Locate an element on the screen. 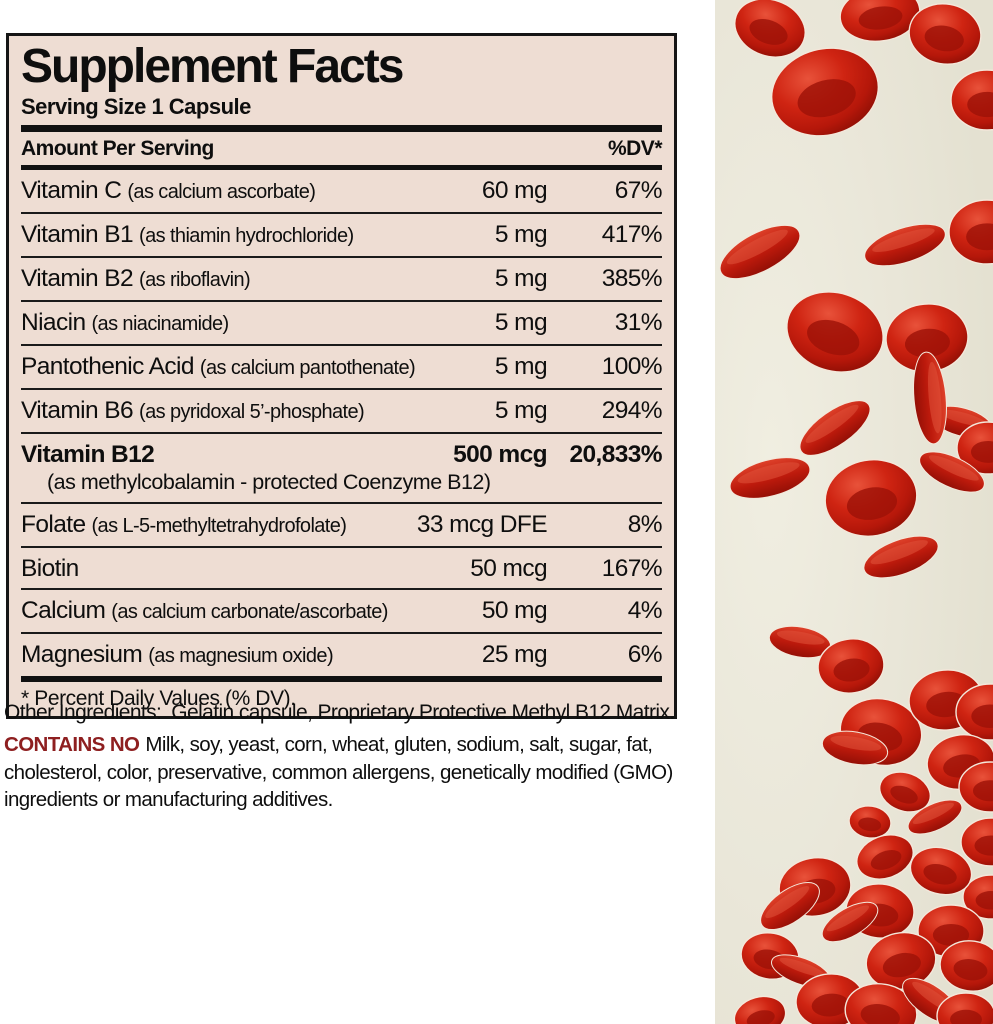 Image resolution: width=993 pixels, height=1024 pixels. nutrient-dv: 4% is located at coordinates (645, 610).